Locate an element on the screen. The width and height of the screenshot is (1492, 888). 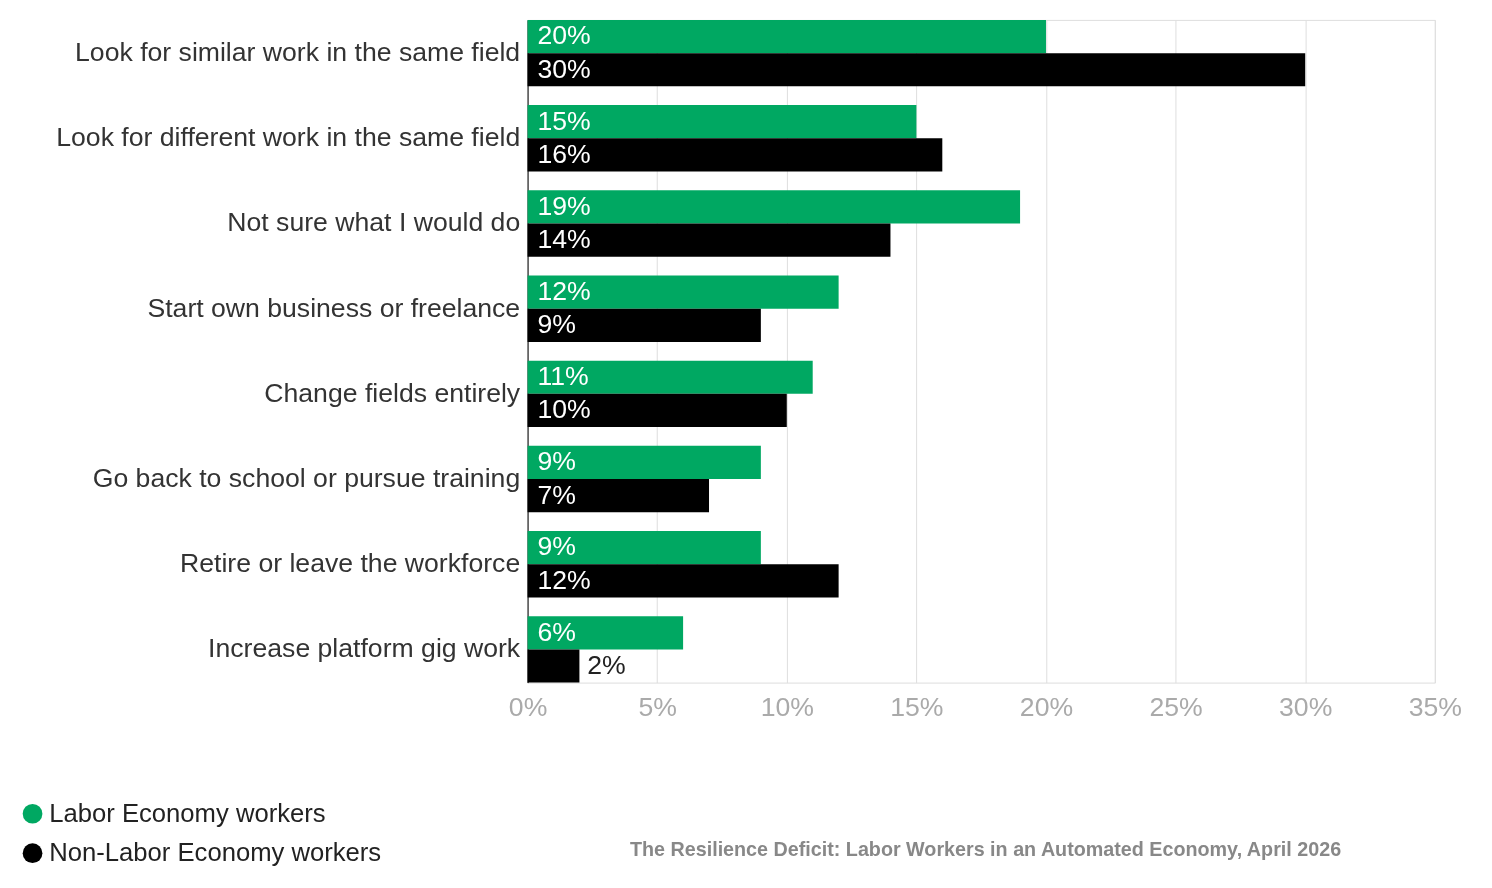
legend-label: Non-Labor Economy workers is located at coordinates (215, 852).